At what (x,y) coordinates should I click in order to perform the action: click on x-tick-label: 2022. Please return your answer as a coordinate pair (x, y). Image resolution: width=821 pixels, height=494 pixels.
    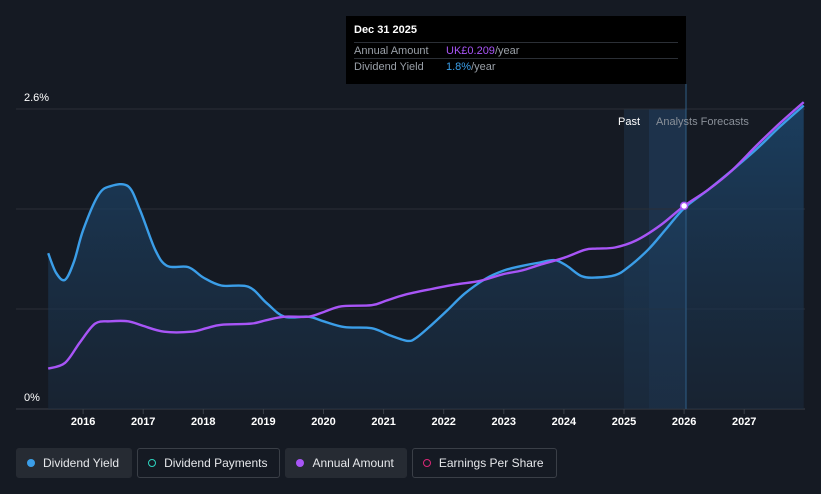
    Looking at the image, I should click on (443, 422).